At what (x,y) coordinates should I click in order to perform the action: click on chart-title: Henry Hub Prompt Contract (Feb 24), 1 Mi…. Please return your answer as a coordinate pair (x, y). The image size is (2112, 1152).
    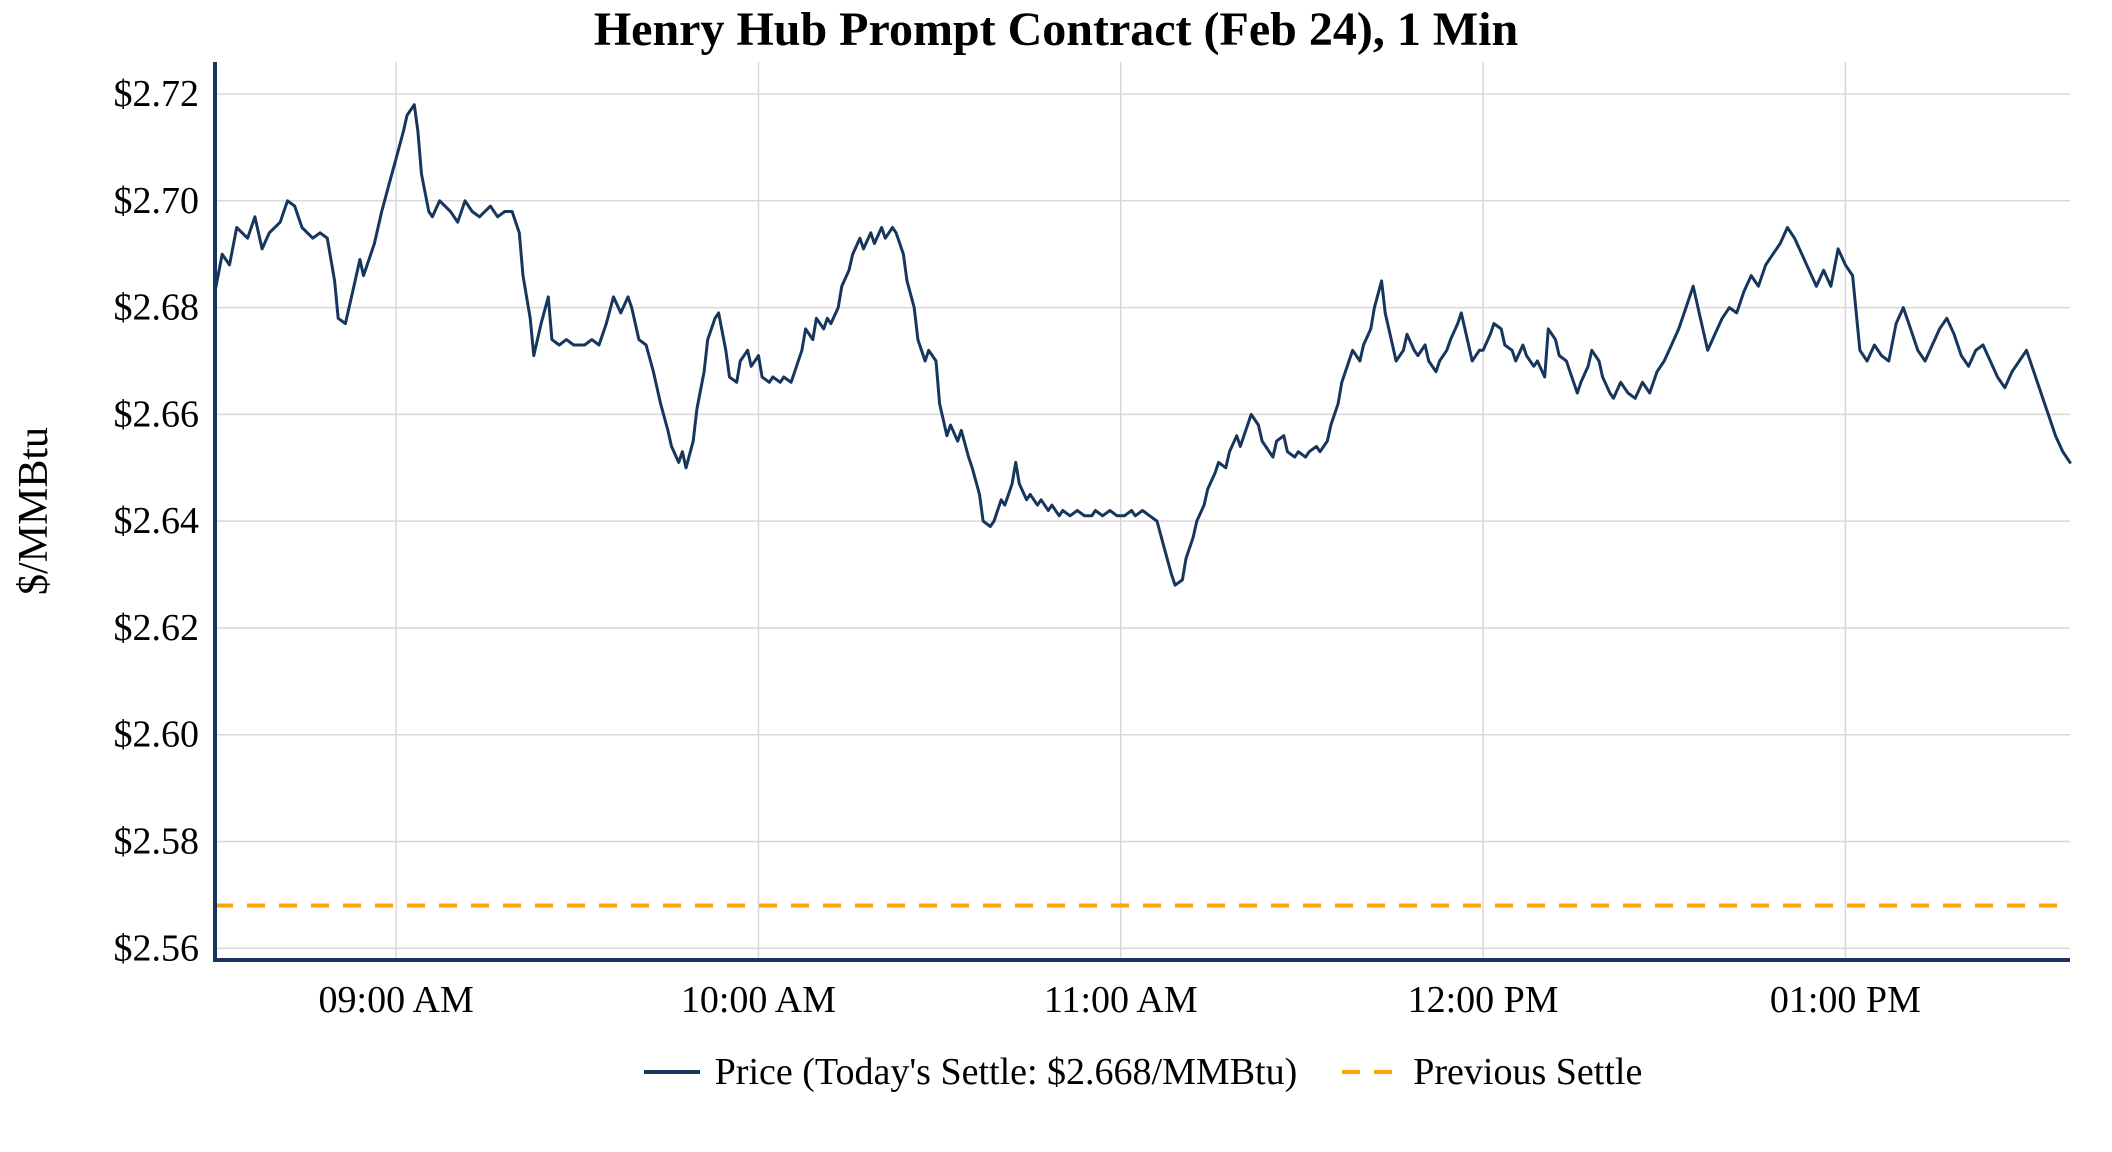
    Looking at the image, I should click on (1056, 29).